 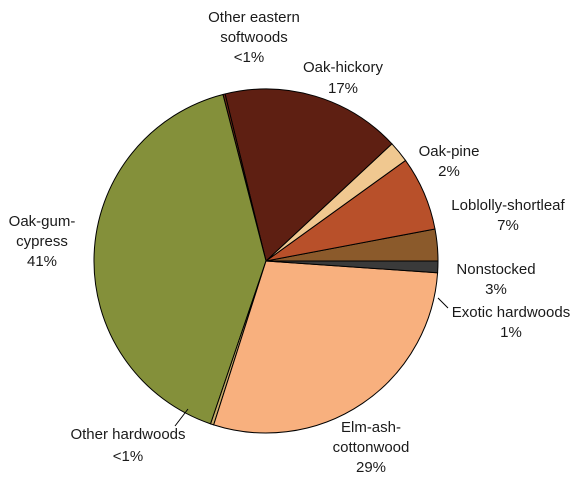 I want to click on label-elm-pct: 29%, so click(x=371, y=467).